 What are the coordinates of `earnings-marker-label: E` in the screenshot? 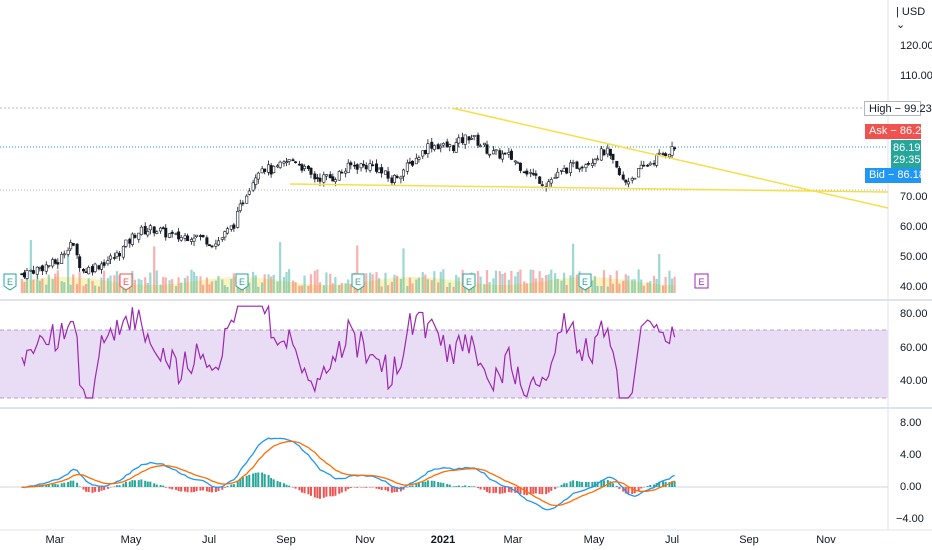 It's located at (585, 282).